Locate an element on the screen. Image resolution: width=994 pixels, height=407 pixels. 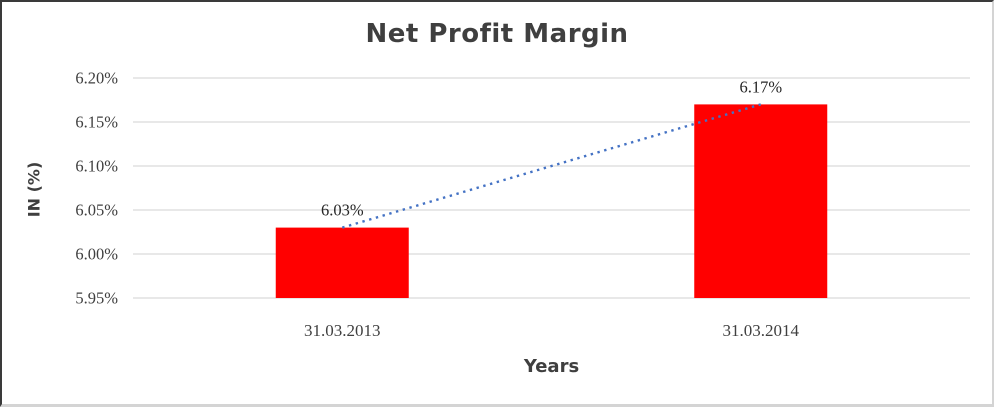
y-tick-label: 6.20% is located at coordinates (96, 78).